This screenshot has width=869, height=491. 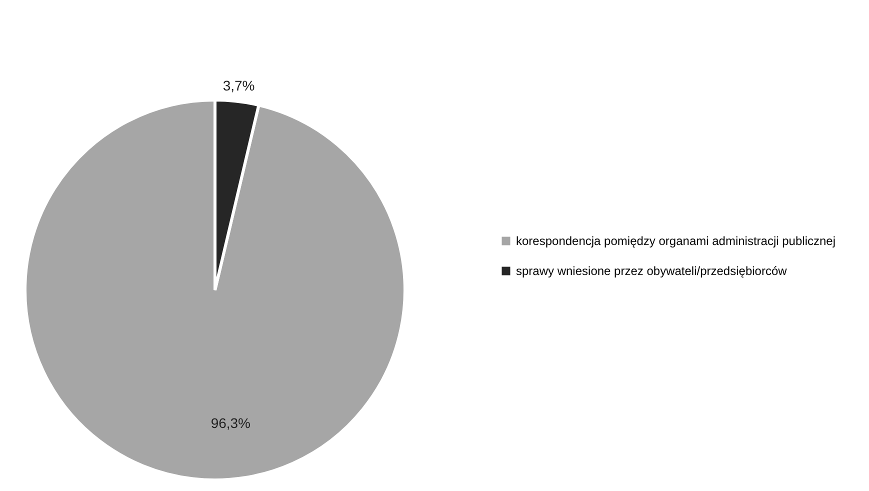 I want to click on data-label: 96,3%, so click(x=230, y=423).